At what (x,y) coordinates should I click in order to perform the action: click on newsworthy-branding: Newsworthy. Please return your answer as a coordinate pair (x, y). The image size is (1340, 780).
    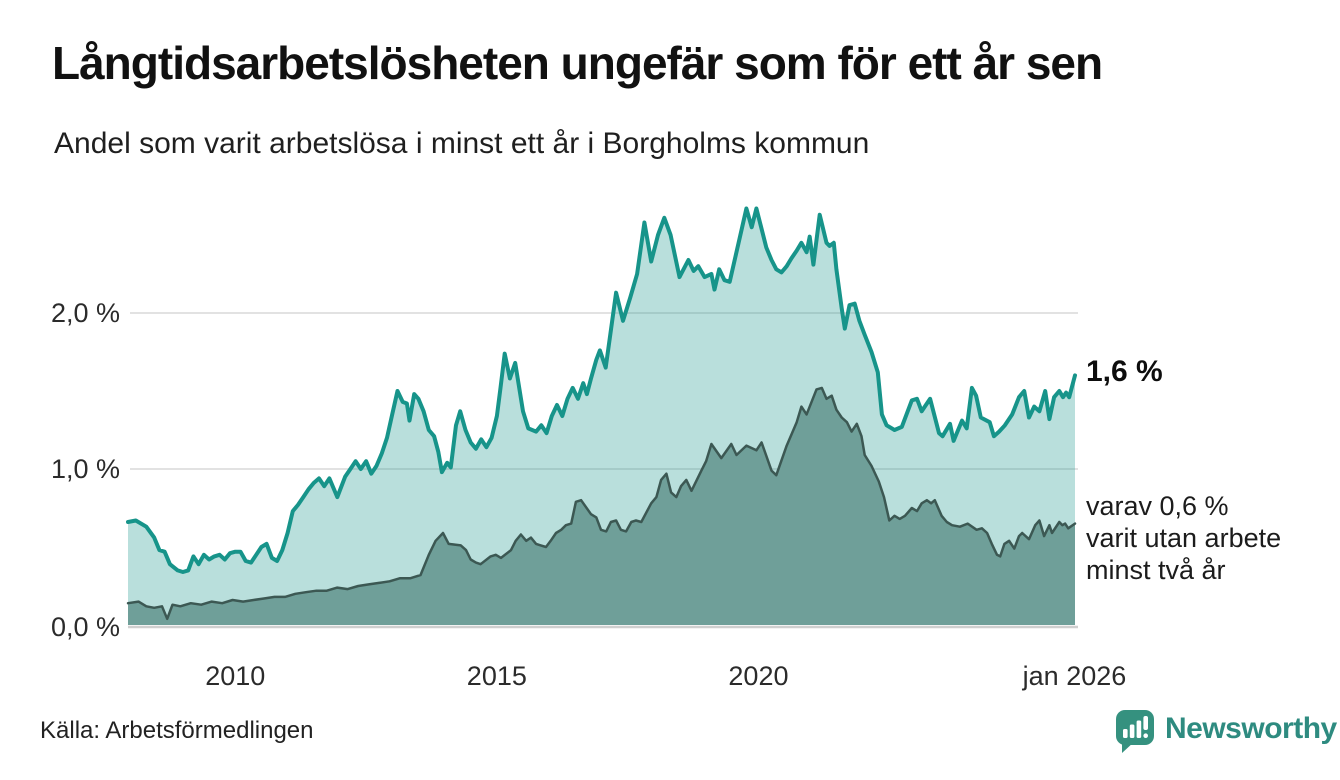
    Looking at the image, I should click on (1225, 731).